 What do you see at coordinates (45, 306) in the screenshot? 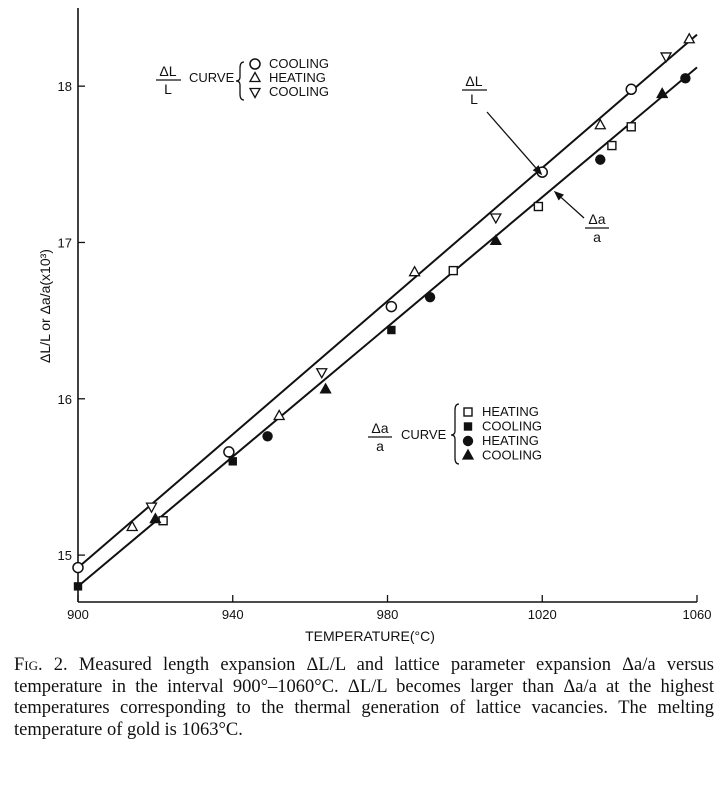
I see `y-axis-label: ΔL/L or Δa/a(x10³)` at bounding box center [45, 306].